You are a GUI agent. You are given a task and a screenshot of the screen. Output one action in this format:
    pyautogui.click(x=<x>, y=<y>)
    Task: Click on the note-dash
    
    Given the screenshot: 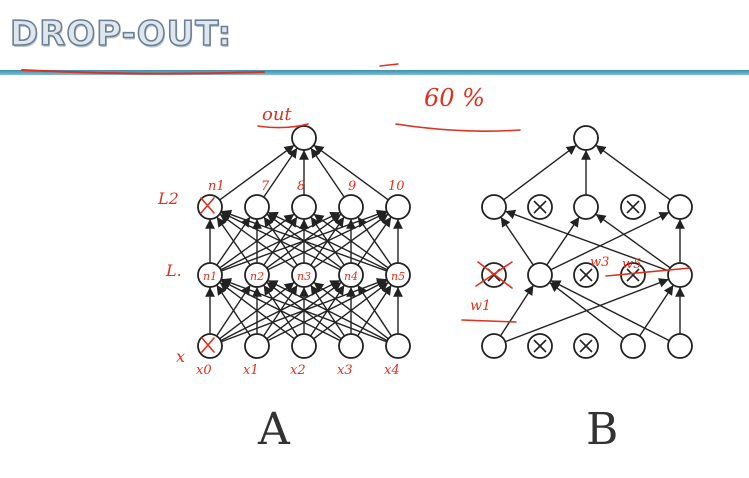 What is the action you would take?
    pyautogui.click(x=389, y=65)
    